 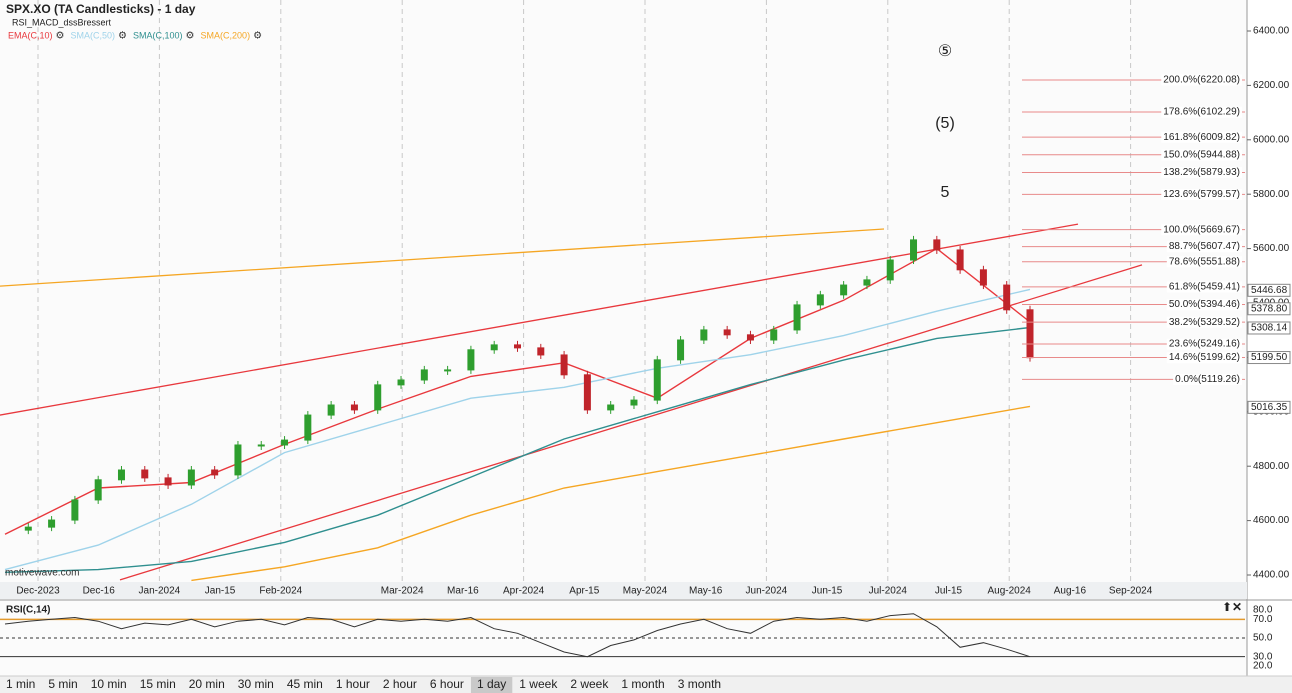 I want to click on price-tag-label: 5016.35, so click(x=1269, y=407).